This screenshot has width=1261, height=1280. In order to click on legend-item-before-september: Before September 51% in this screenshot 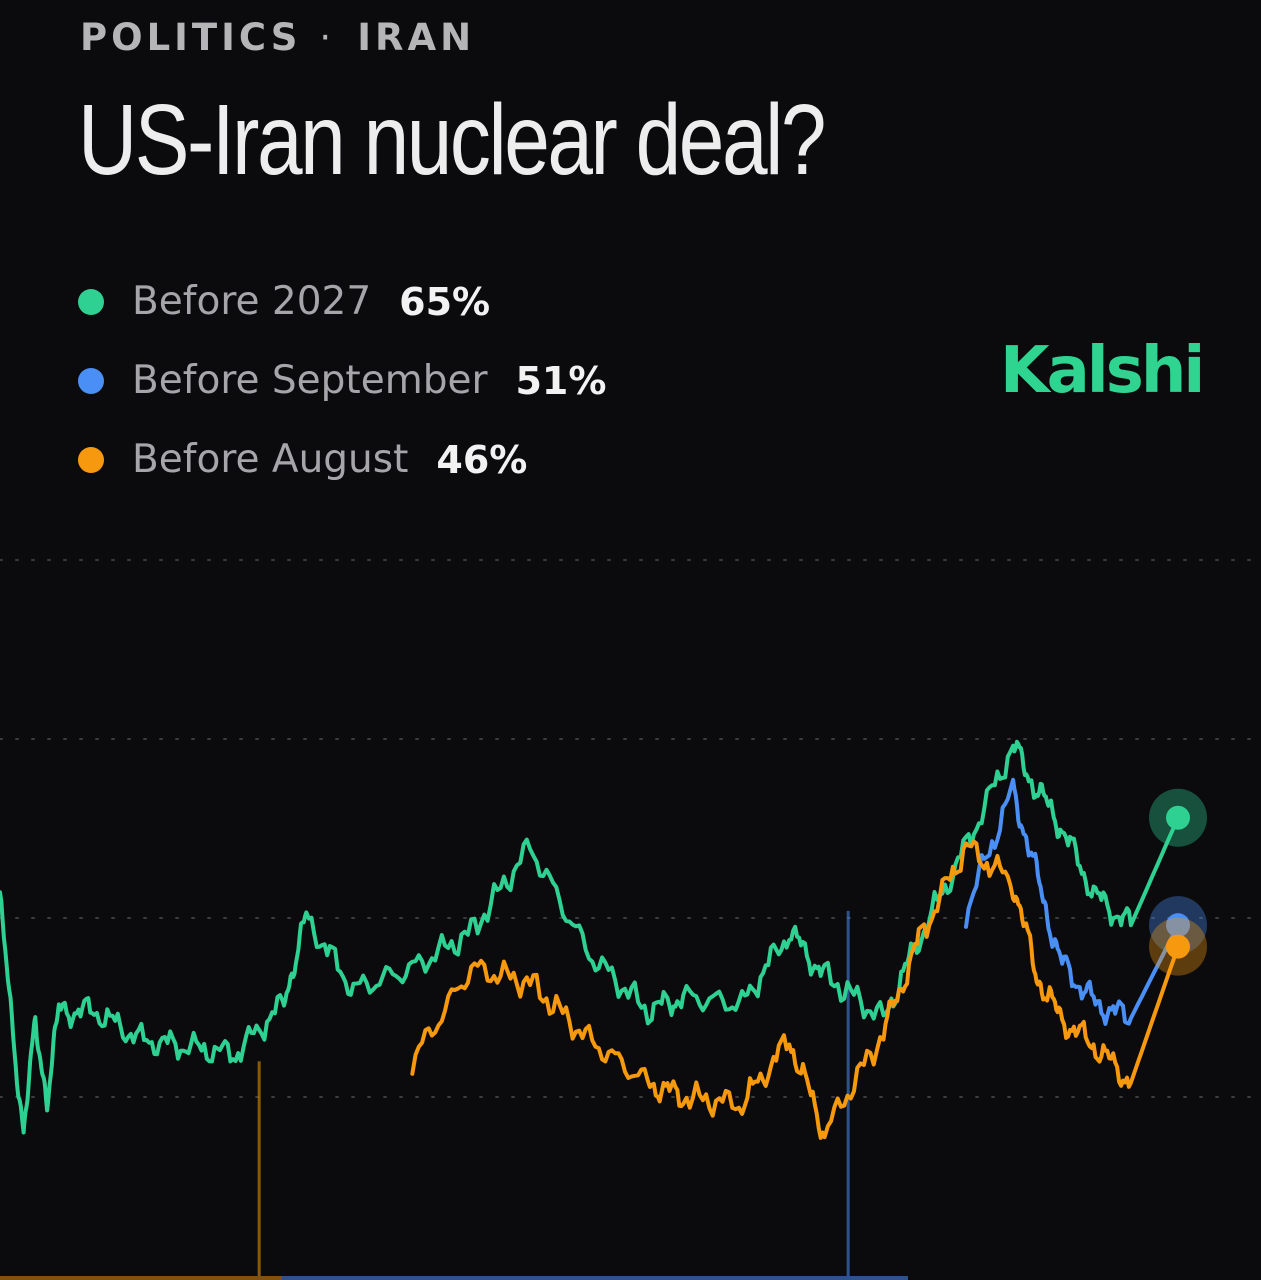, I will do `click(342, 380)`.